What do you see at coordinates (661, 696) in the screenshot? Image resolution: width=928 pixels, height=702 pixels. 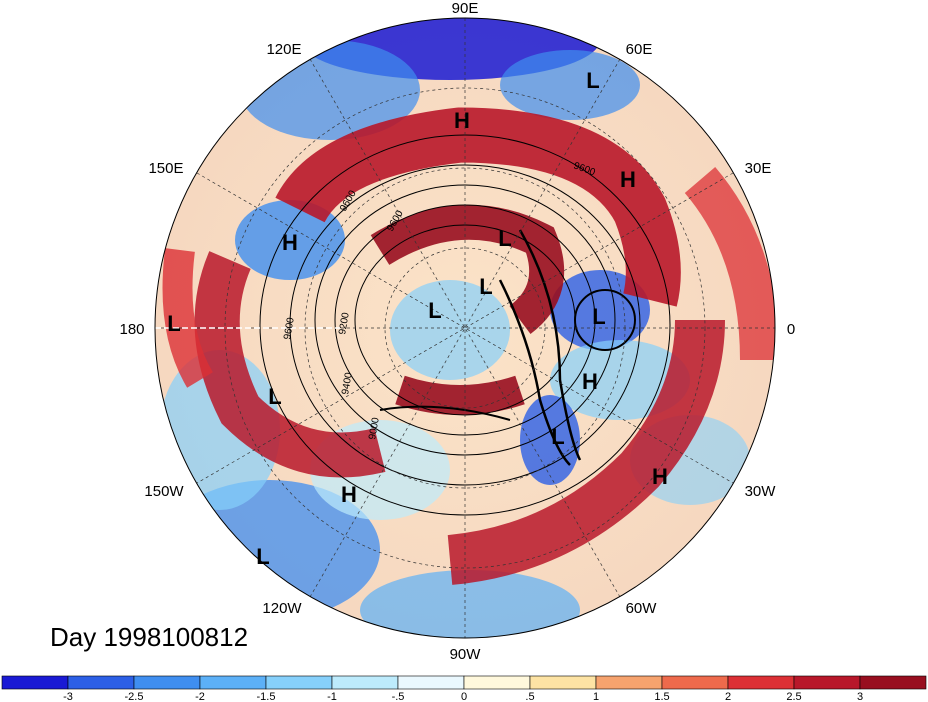 I see `colorbar-tick-label: 1.5` at bounding box center [661, 696].